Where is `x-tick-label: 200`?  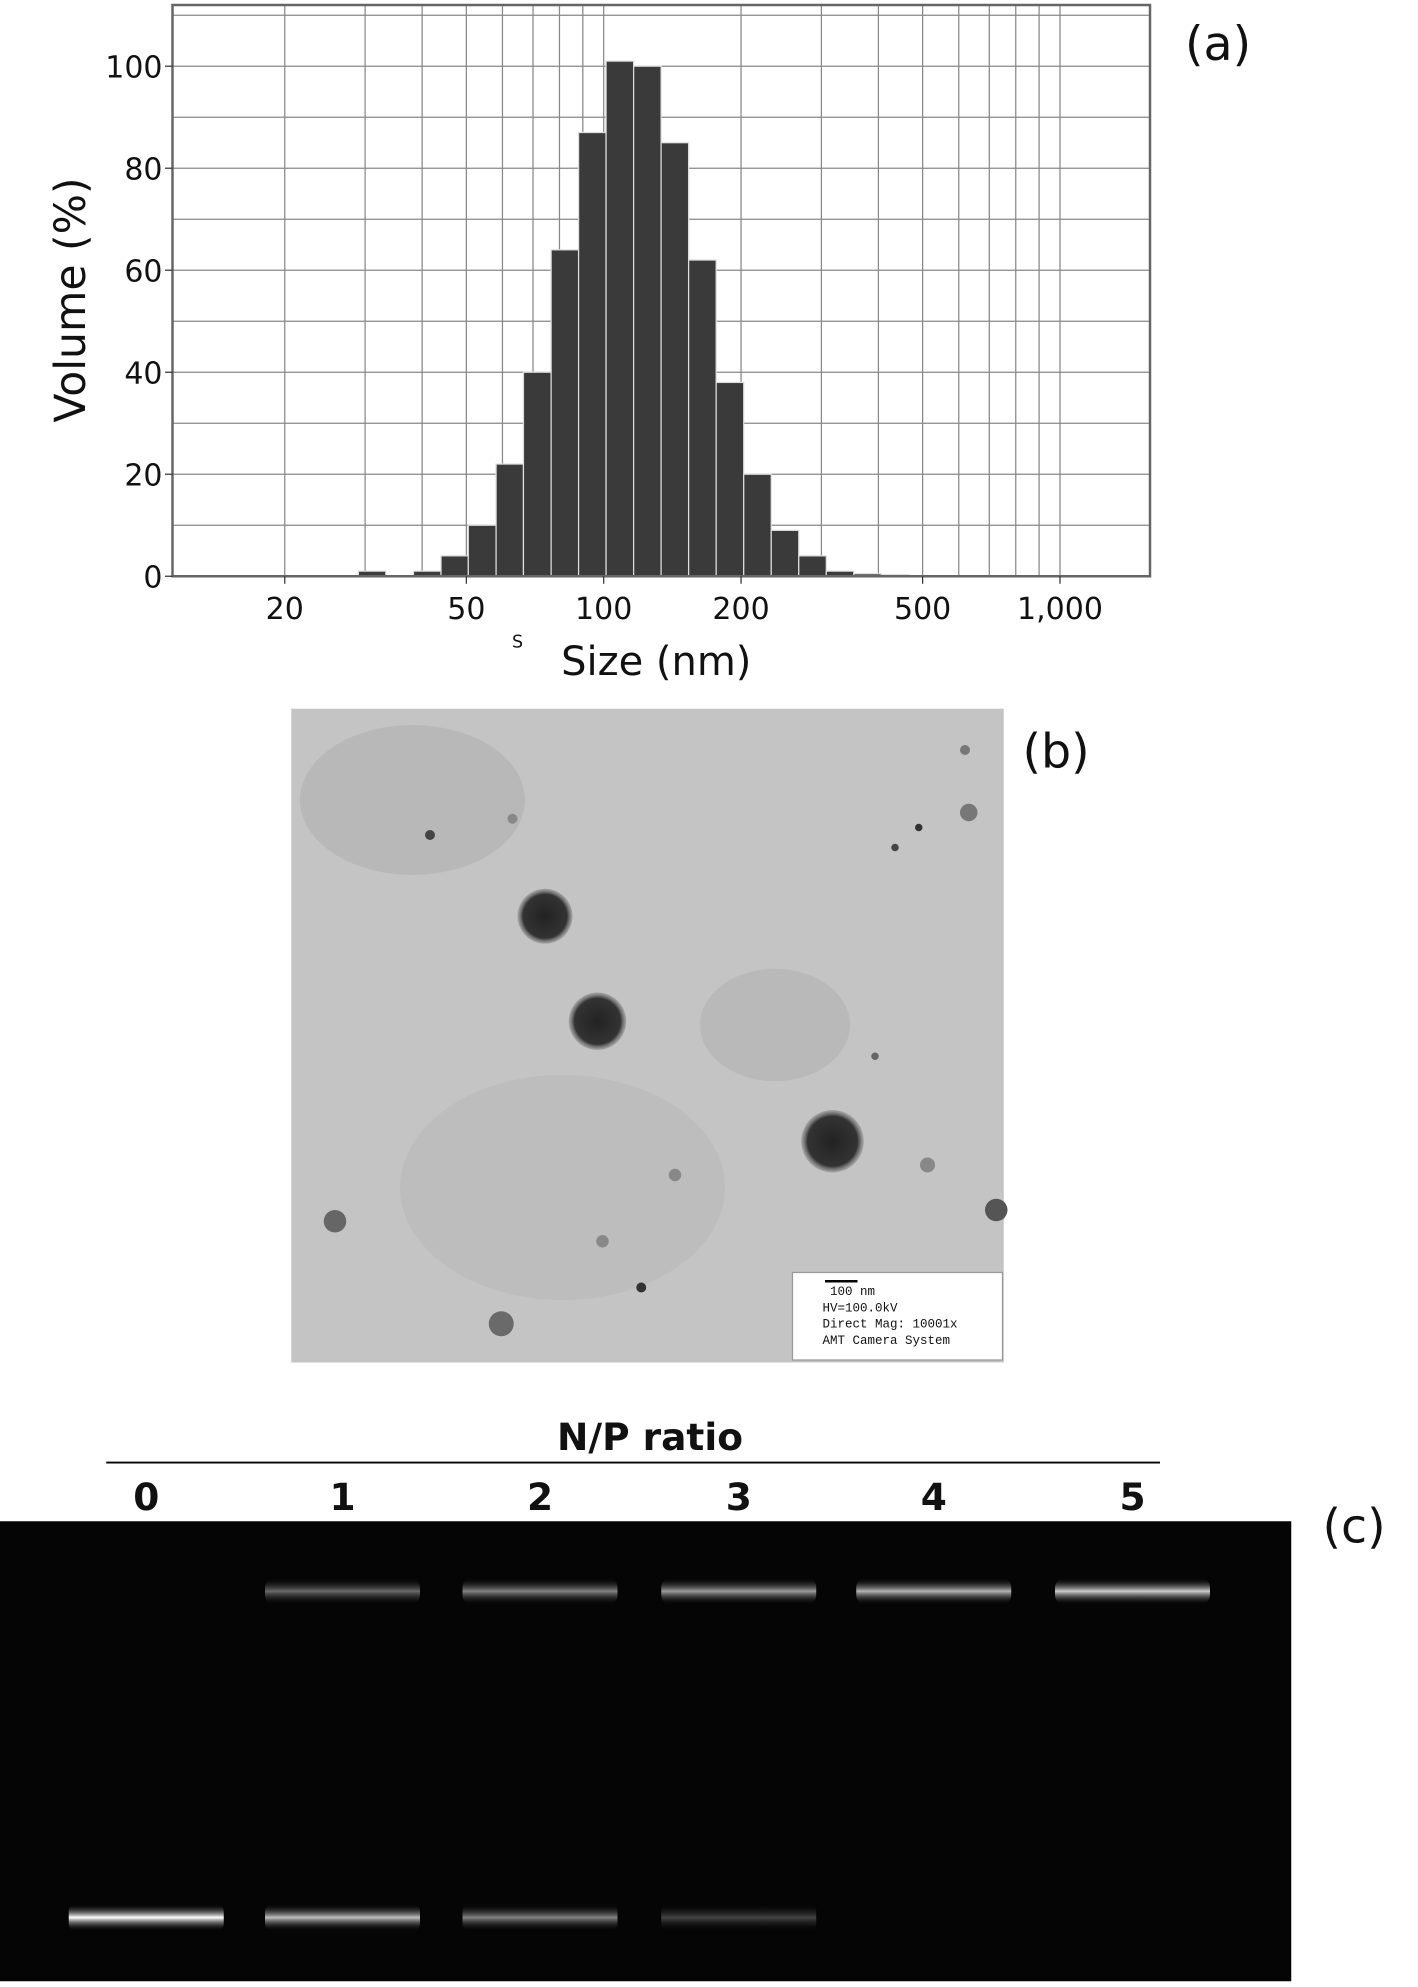
x-tick-label: 200 is located at coordinates (740, 609).